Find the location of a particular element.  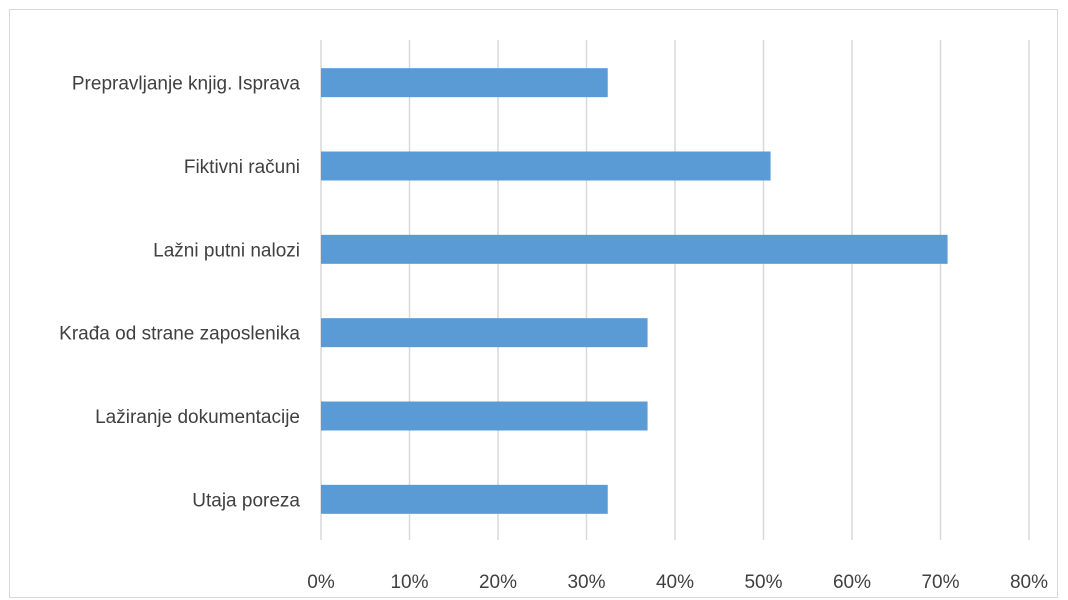

category-label: Krađa od strane zaposlenika is located at coordinates (179, 334).